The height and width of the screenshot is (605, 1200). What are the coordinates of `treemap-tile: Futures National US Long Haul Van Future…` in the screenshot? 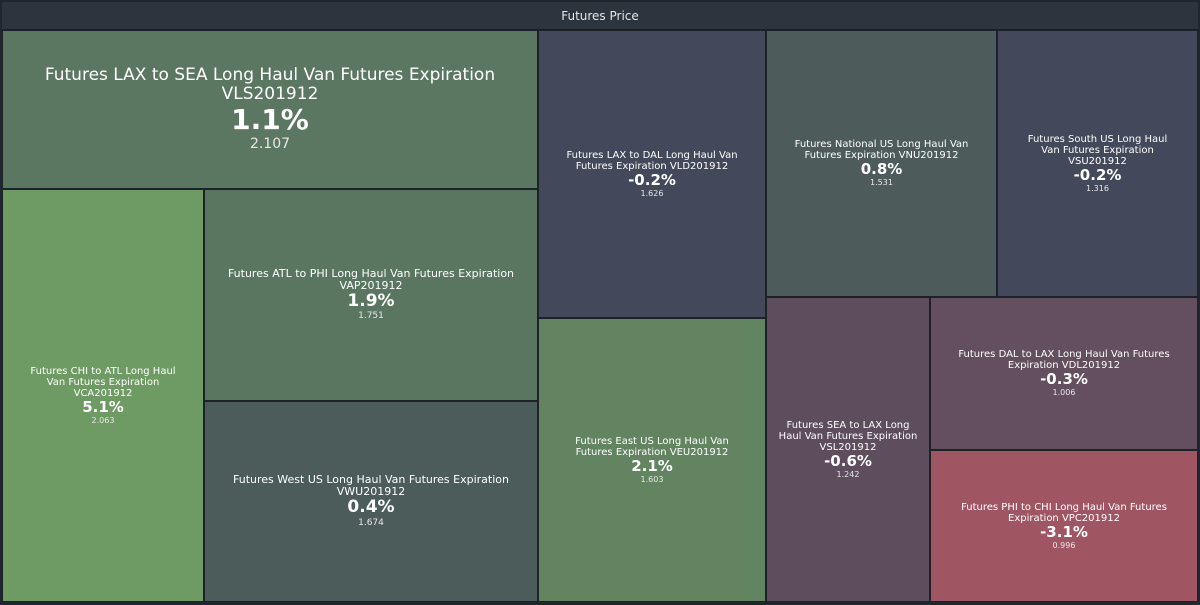 It's located at (881, 163).